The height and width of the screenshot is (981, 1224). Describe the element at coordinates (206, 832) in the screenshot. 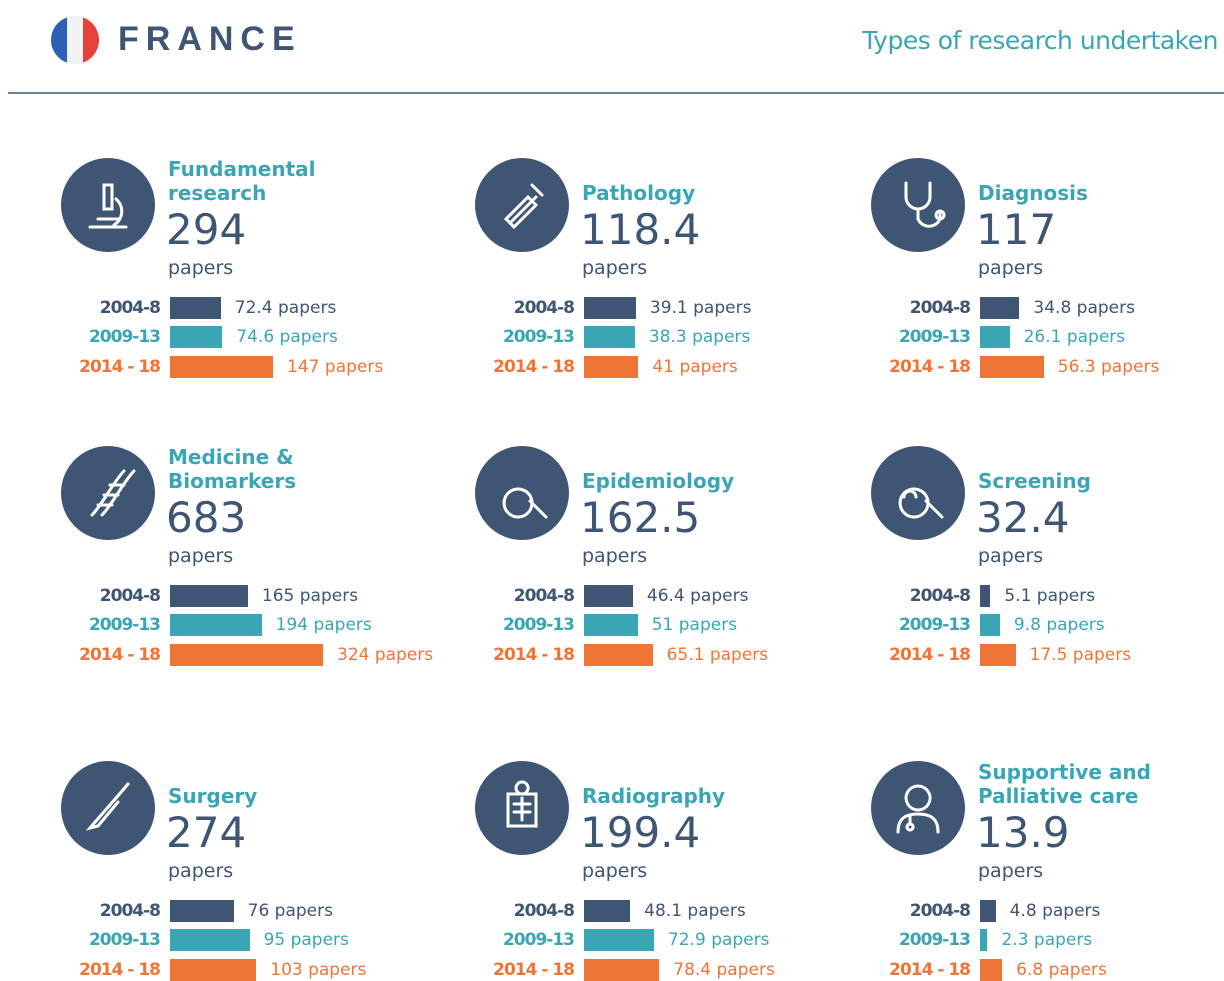

I see `total: 274` at that location.